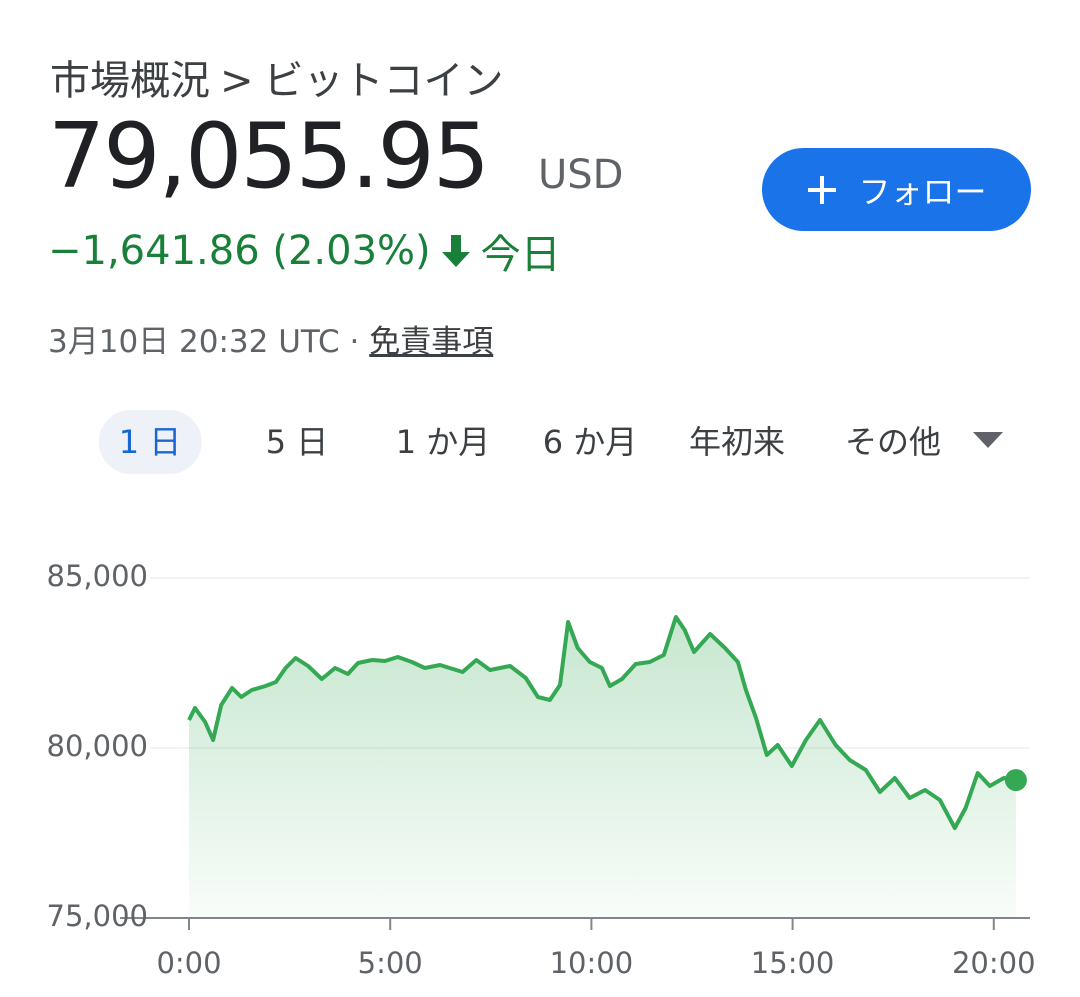  I want to click on follow-button: フォロー, so click(896, 189).